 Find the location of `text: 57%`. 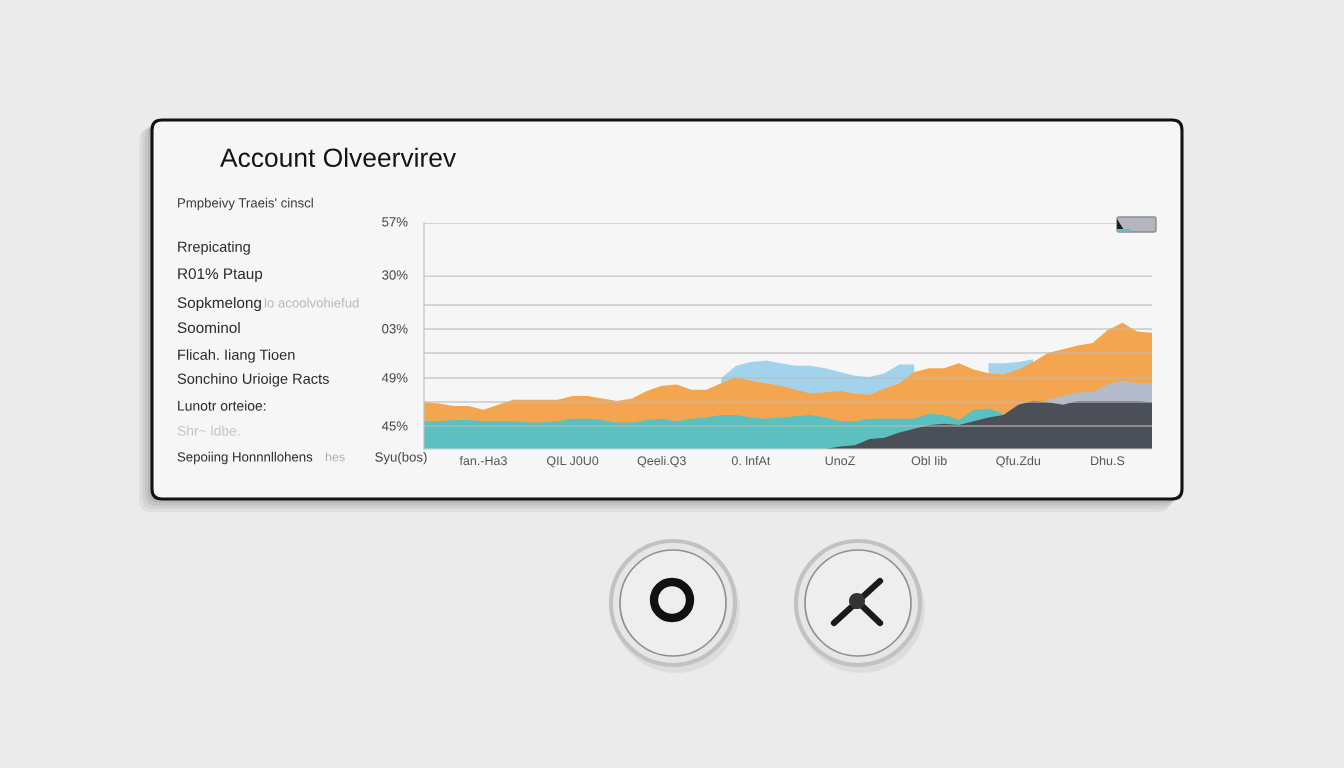

text: 57% is located at coordinates (395, 222).